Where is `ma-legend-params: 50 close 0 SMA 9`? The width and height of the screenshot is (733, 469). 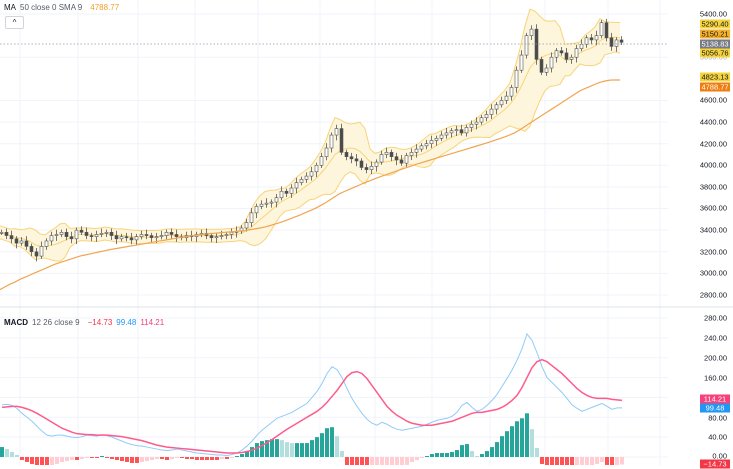 ma-legend-params: 50 close 0 SMA 9 is located at coordinates (51, 7).